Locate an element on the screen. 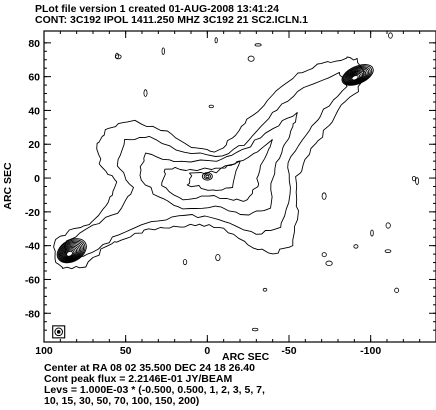 The width and height of the screenshot is (436, 410). y-tick-label: 20 is located at coordinates (34, 145).